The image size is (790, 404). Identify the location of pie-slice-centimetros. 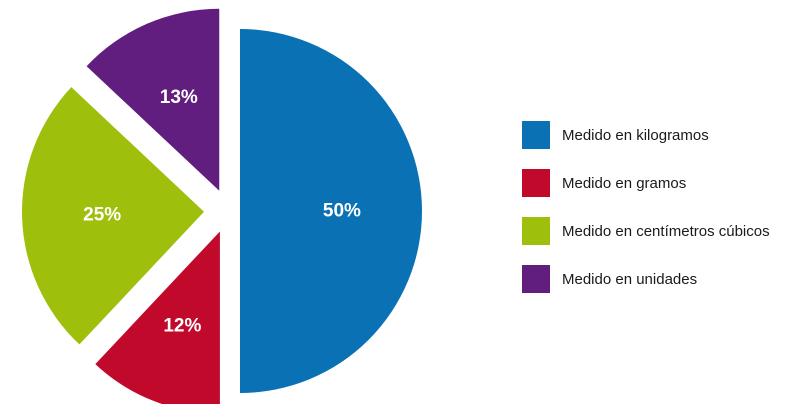
(113, 216).